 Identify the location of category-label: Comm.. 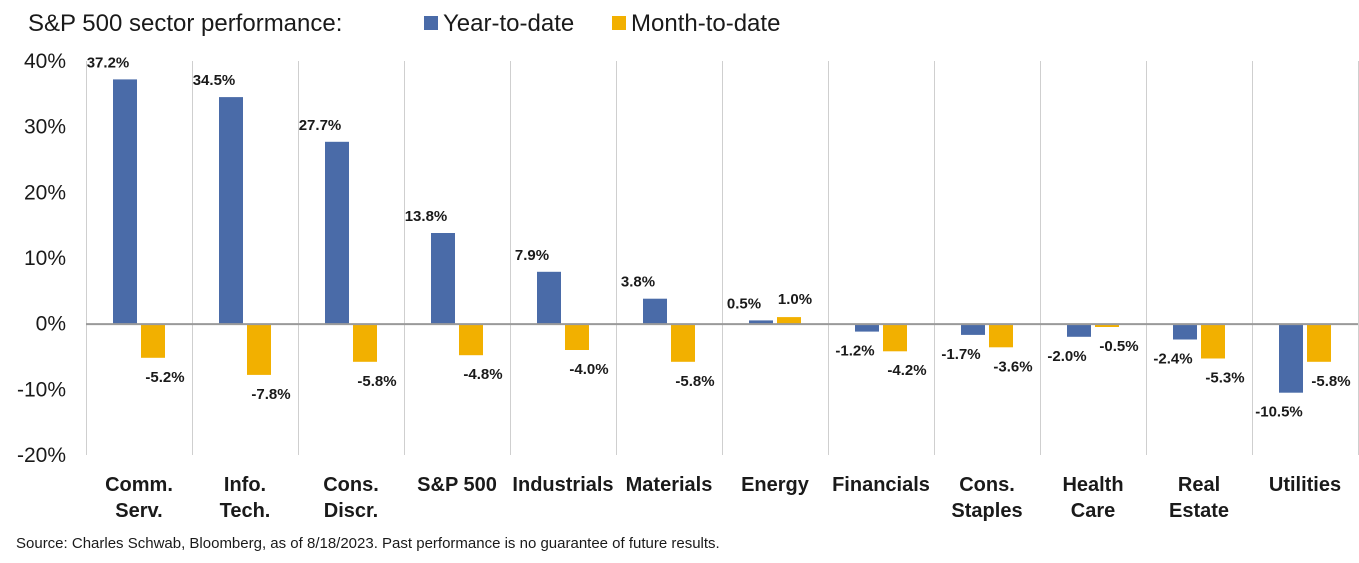
(139, 485).